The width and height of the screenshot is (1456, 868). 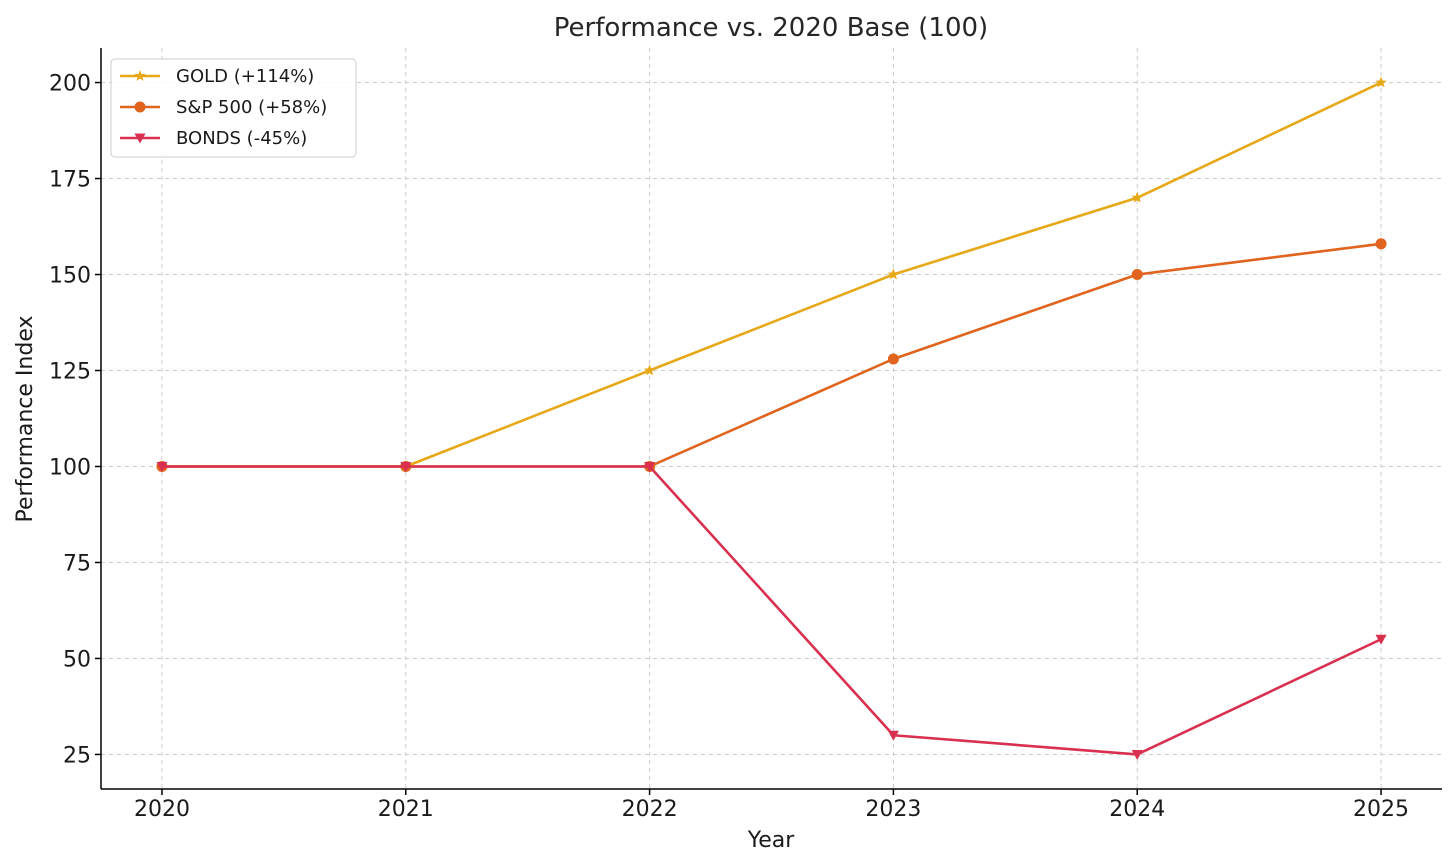 What do you see at coordinates (771, 28) in the screenshot?
I see `chart-title: Performance vs. 2020 Base (100)` at bounding box center [771, 28].